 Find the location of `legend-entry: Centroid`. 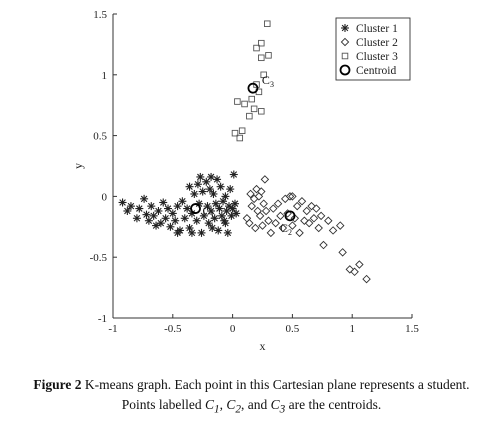

legend-entry: Centroid is located at coordinates (367, 70).